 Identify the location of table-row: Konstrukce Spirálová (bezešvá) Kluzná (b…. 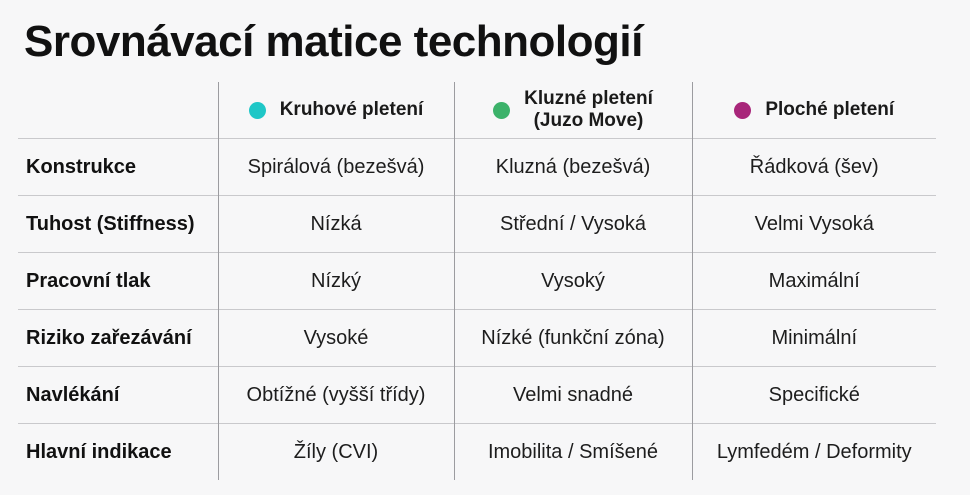
(477, 167).